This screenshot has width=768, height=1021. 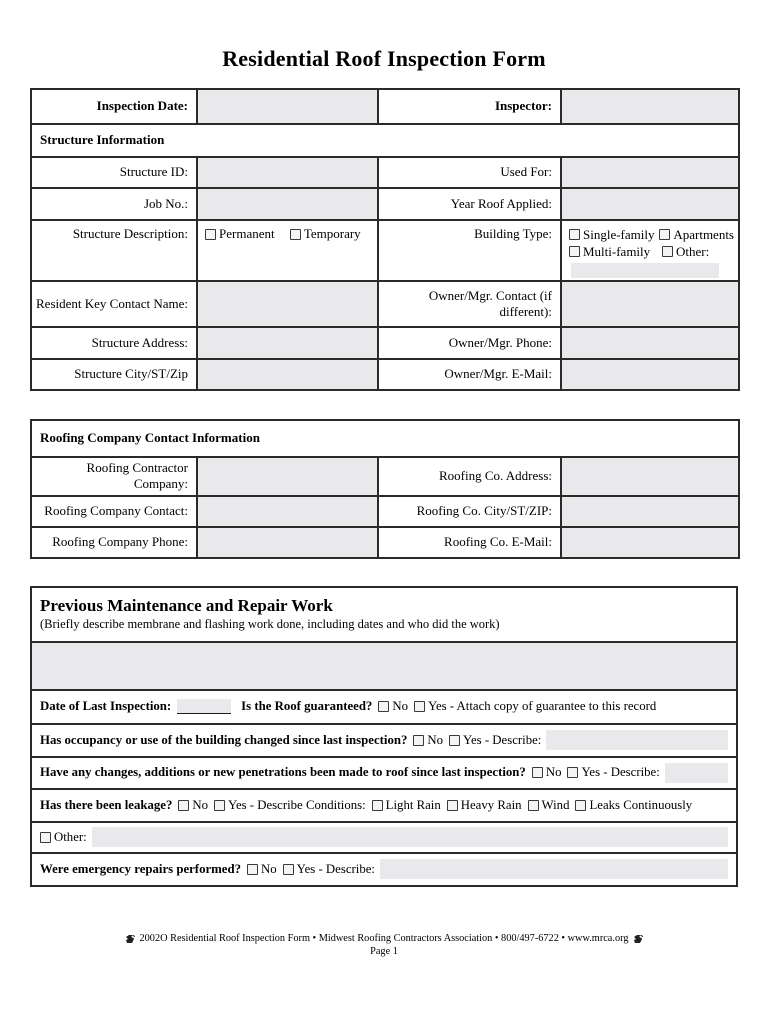 What do you see at coordinates (114, 374) in the screenshot?
I see `structure-city-label: Structure City/ST/Zip` at bounding box center [114, 374].